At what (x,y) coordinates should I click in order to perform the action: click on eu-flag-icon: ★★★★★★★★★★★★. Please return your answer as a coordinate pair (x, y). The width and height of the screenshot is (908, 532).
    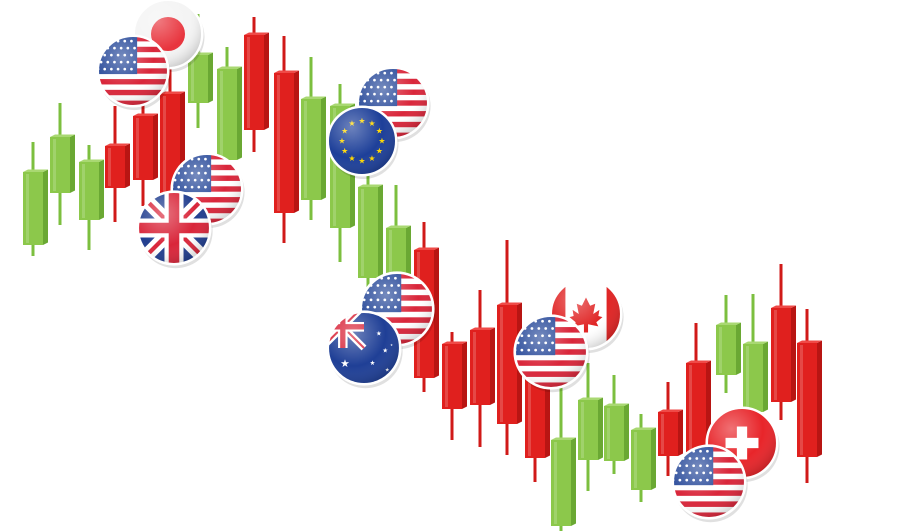
    Looking at the image, I should click on (362, 142).